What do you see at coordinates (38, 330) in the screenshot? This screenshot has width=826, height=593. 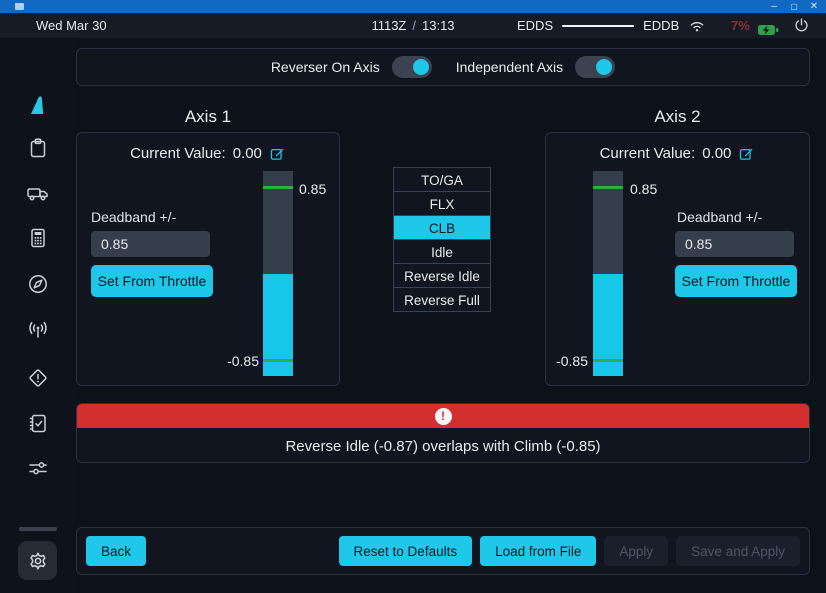 I see `radio-antenna-icon` at bounding box center [38, 330].